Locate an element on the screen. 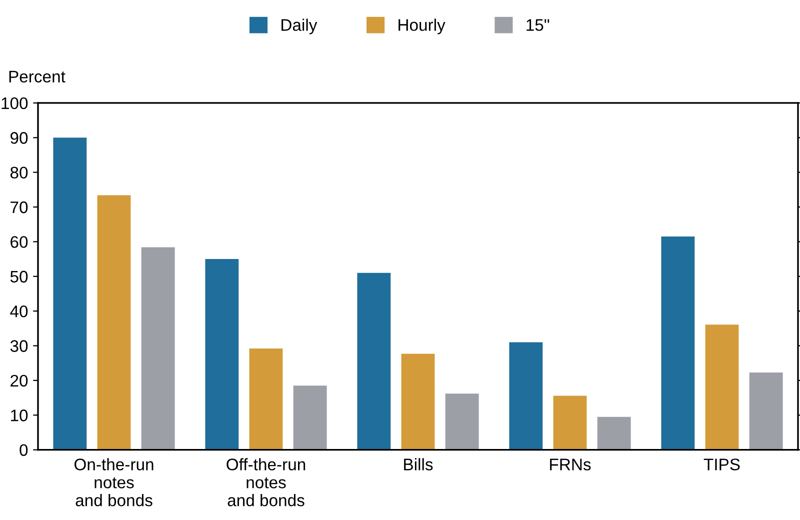  y-tick-label: 90 is located at coordinates (19, 138).